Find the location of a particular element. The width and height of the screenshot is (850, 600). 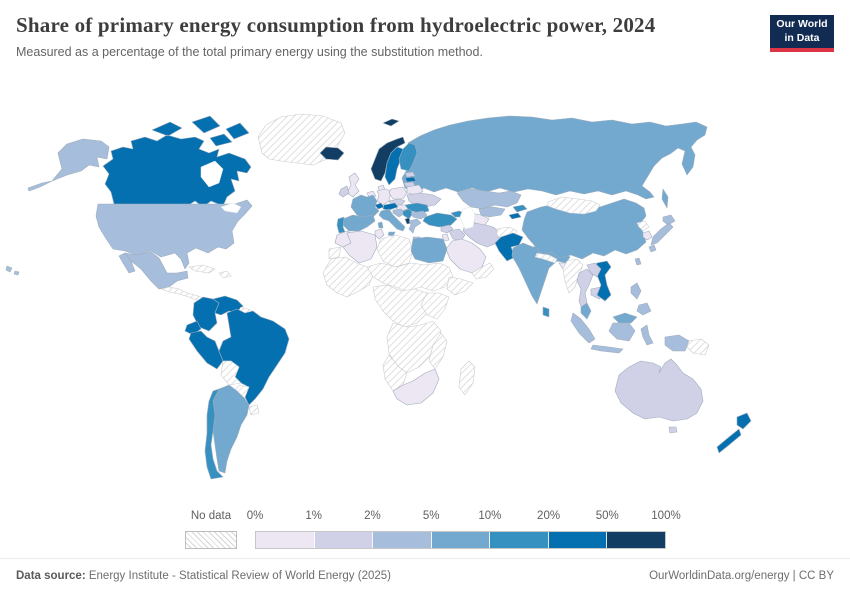

country-south-korea: South Korea is located at coordinates (647, 235).